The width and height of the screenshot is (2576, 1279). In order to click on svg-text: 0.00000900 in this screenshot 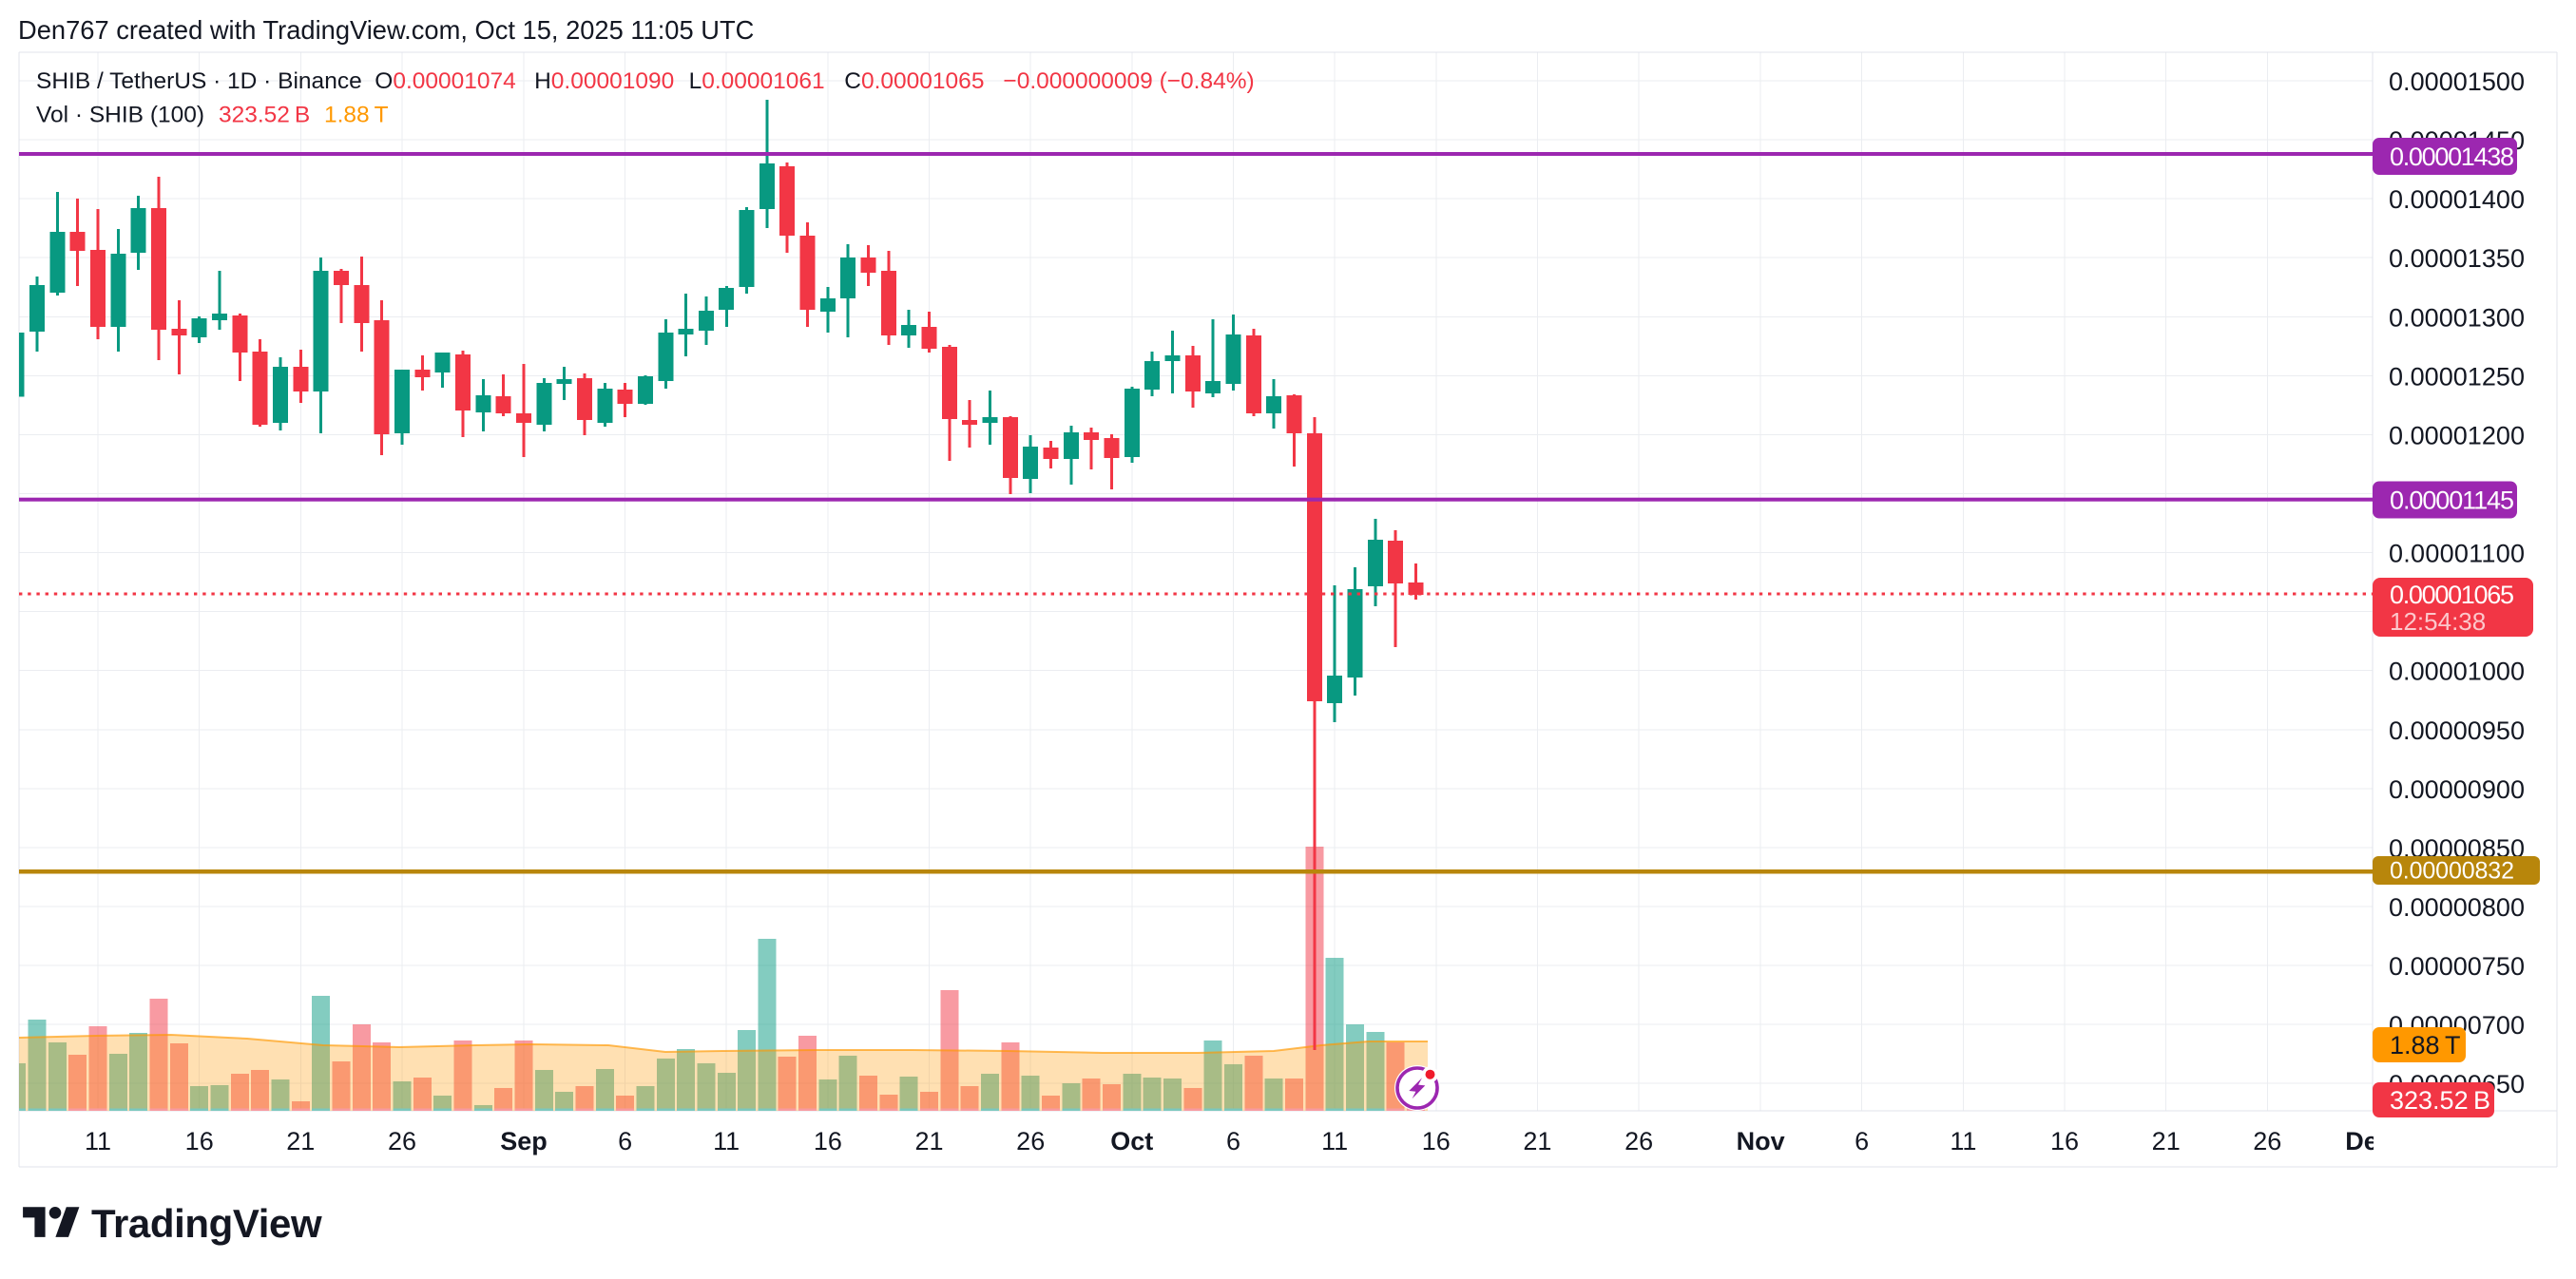, I will do `click(2457, 790)`.